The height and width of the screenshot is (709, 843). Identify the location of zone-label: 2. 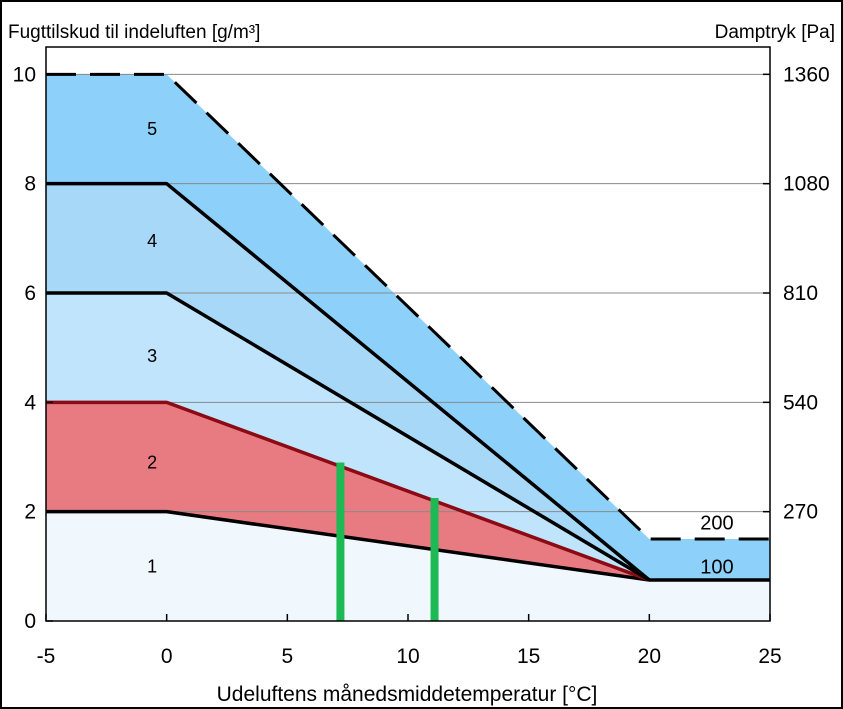
(152, 462).